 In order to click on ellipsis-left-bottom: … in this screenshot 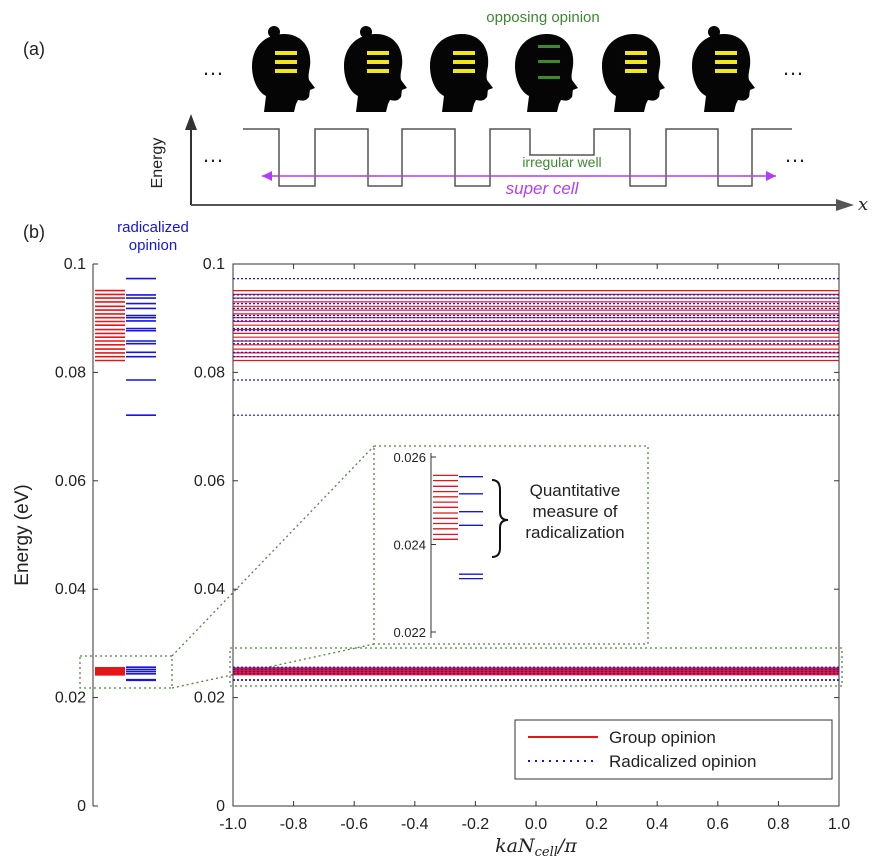, I will do `click(213, 154)`.